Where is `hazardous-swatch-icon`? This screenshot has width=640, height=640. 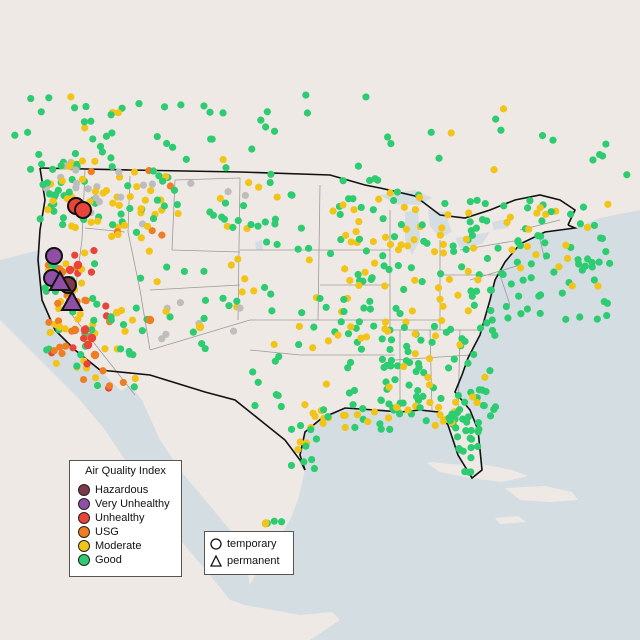 hazardous-swatch-icon is located at coordinates (84, 490).